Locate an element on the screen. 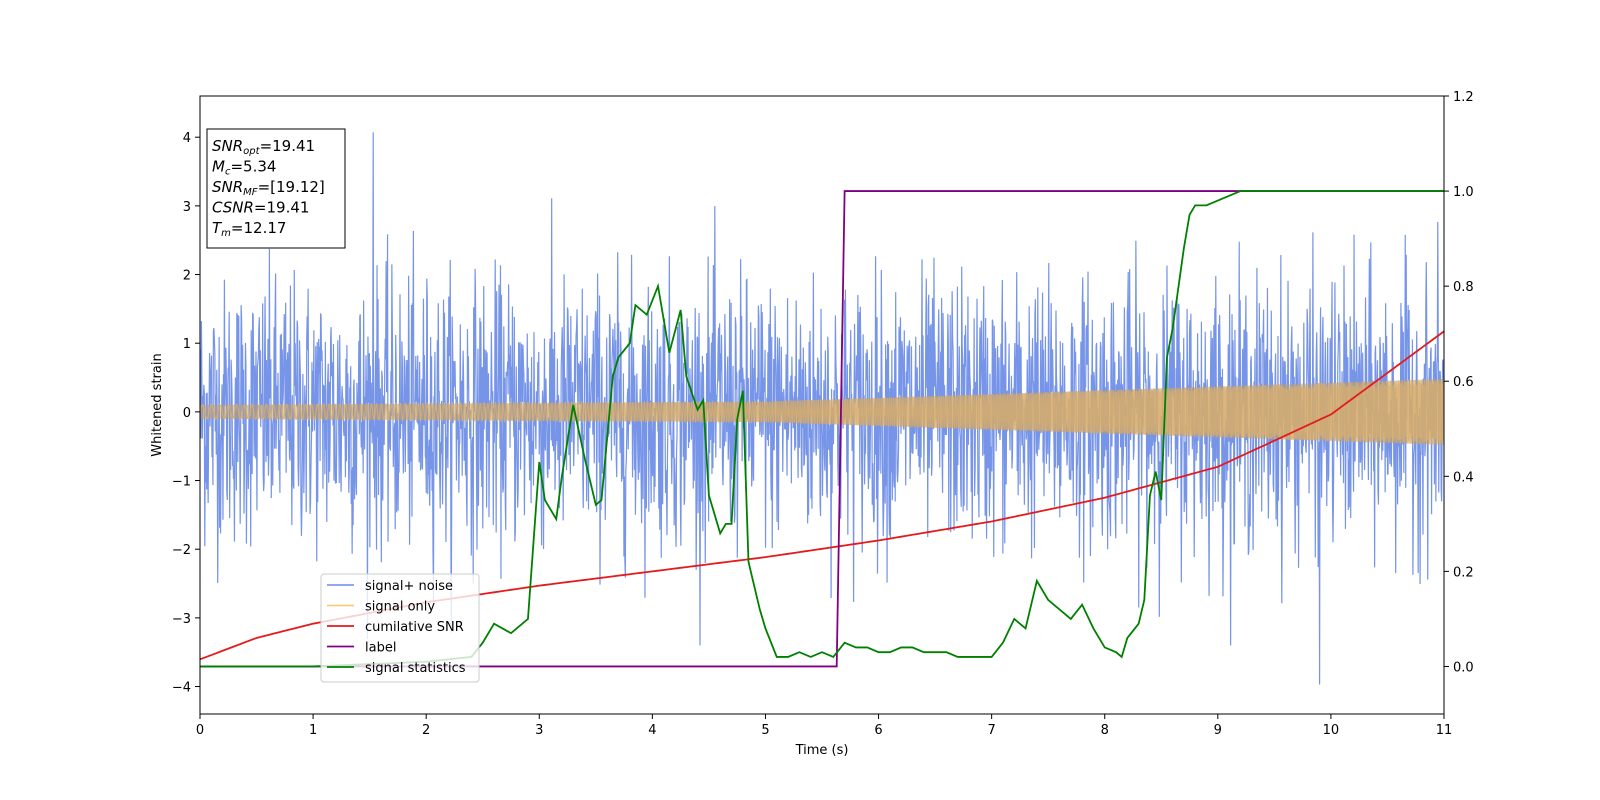 The image size is (1600, 800). x-tick-label: 11 is located at coordinates (1444, 730).